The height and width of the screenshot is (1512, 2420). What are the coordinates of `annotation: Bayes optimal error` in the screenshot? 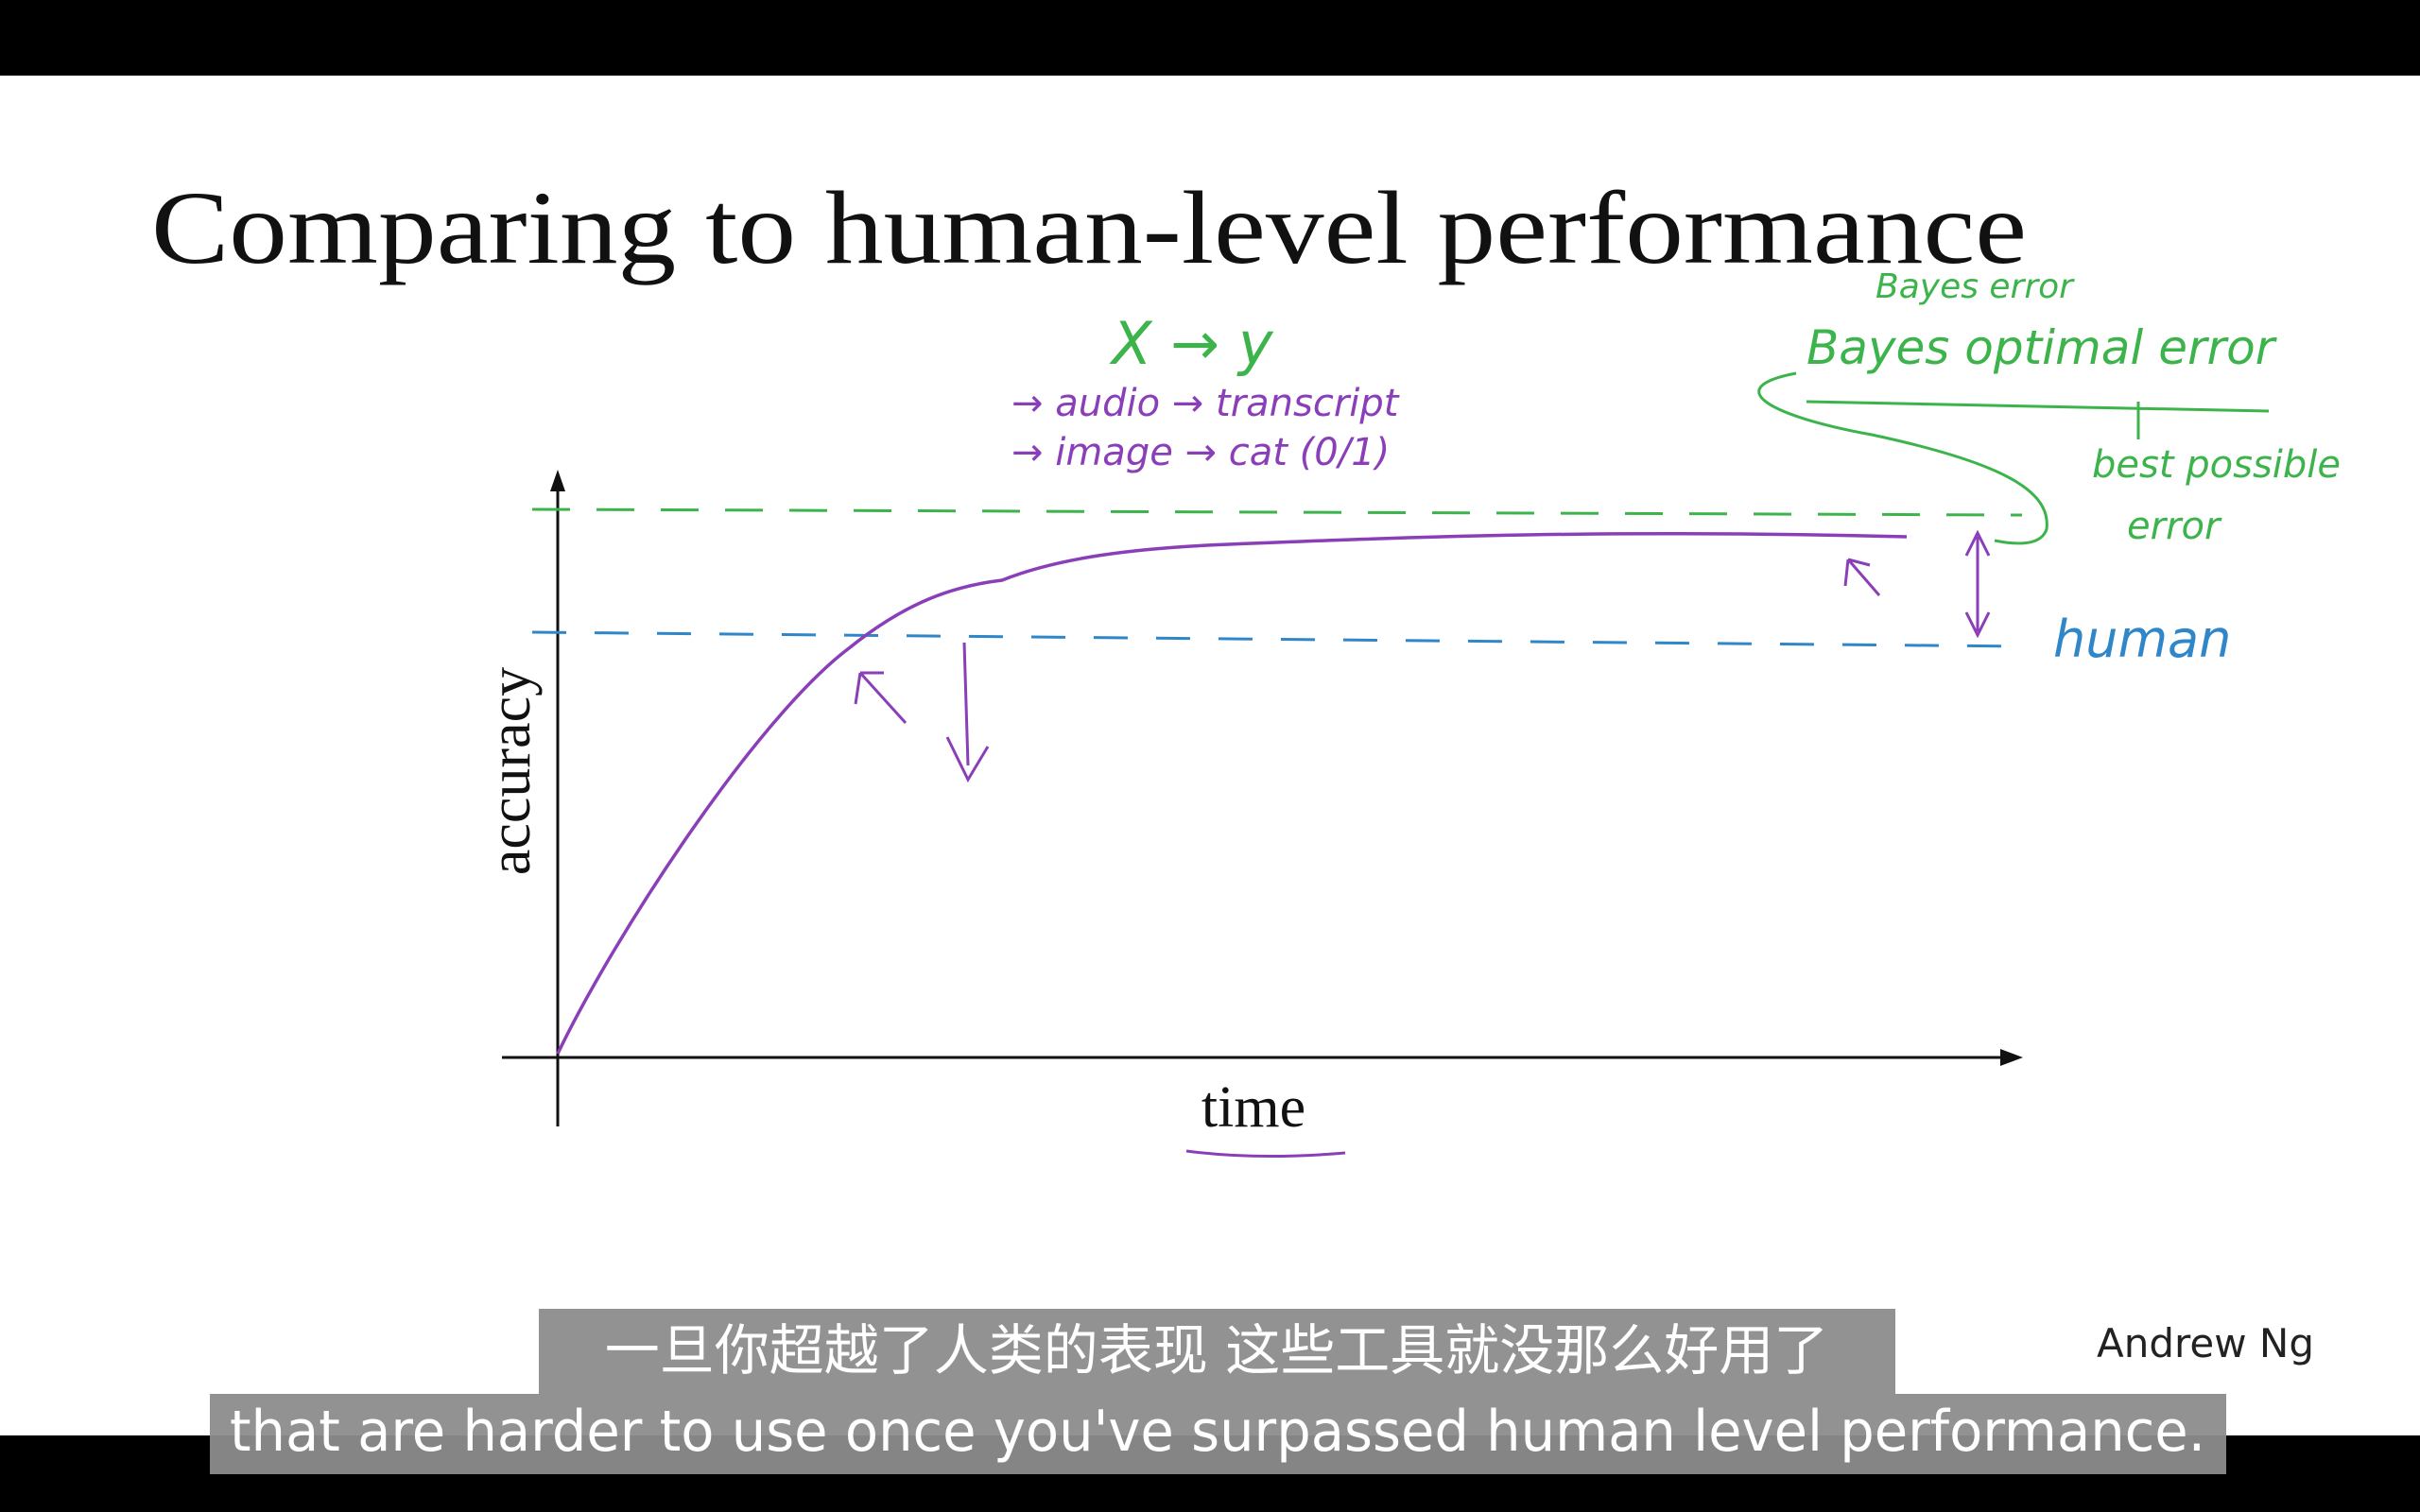 It's located at (2042, 347).